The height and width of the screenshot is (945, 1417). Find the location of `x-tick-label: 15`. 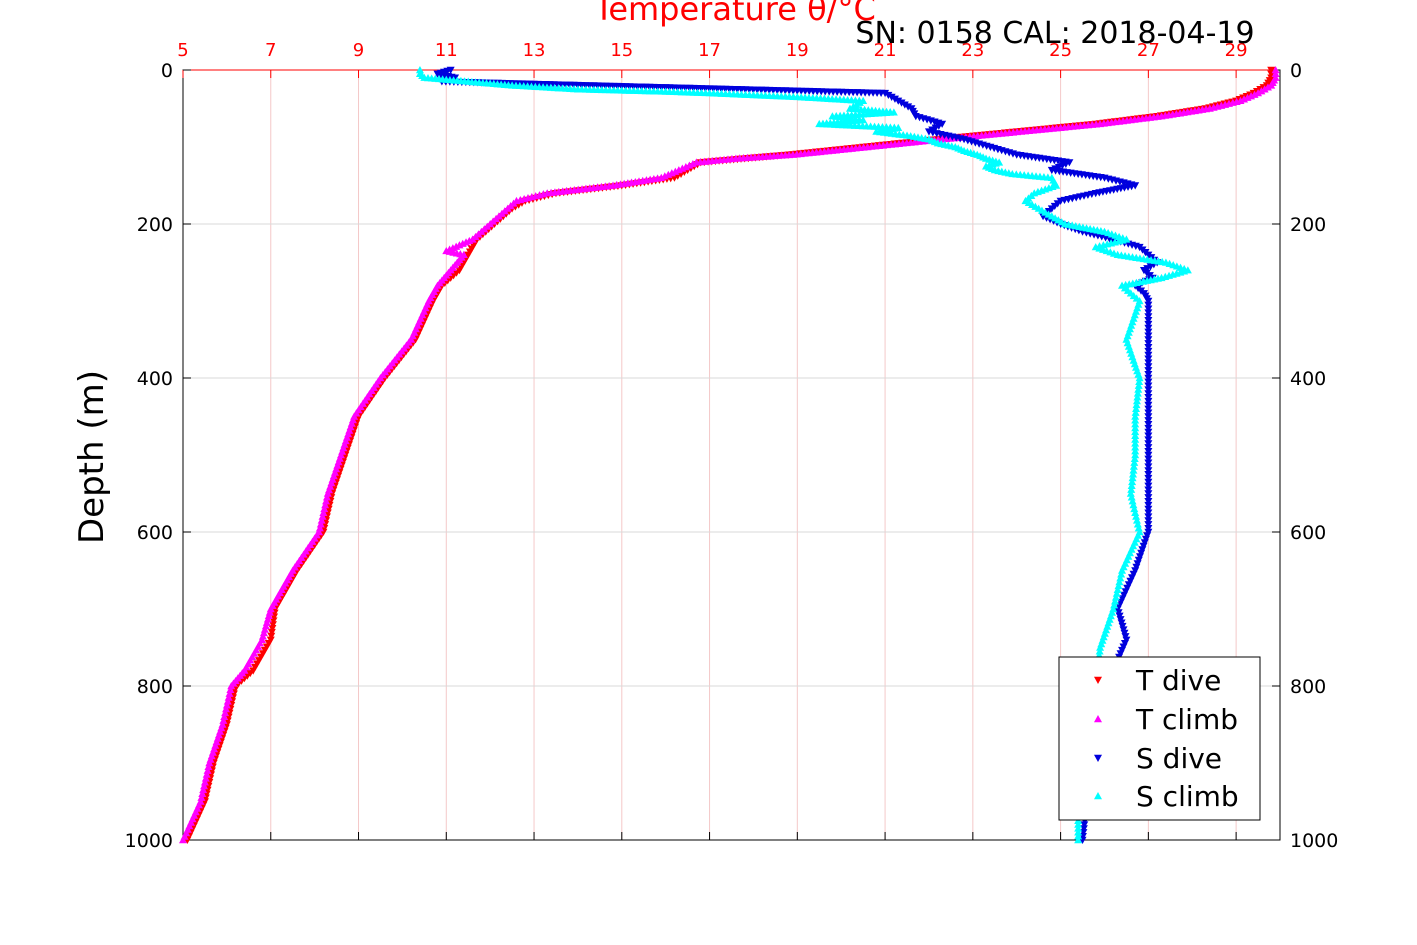

x-tick-label: 15 is located at coordinates (621, 50).